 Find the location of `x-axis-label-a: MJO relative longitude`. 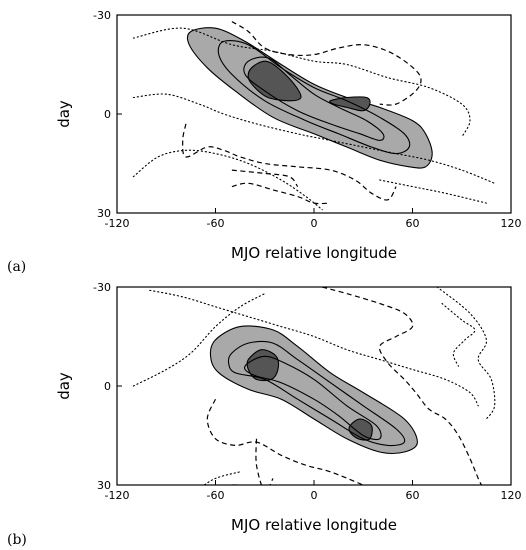

x-axis-label-a: MJO relative longitude is located at coordinates (314, 253).